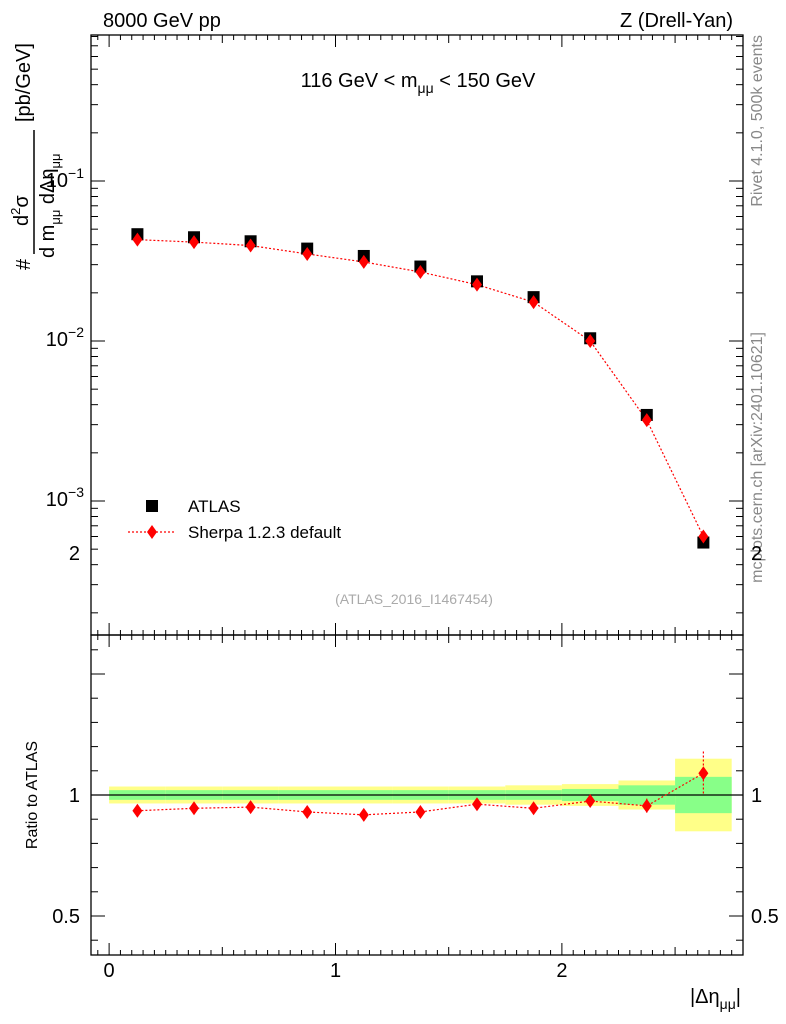 This screenshot has height=1024, width=786. Describe the element at coordinates (66, 917) in the screenshot. I see `ratio-y-tick-label: 0.5` at that location.